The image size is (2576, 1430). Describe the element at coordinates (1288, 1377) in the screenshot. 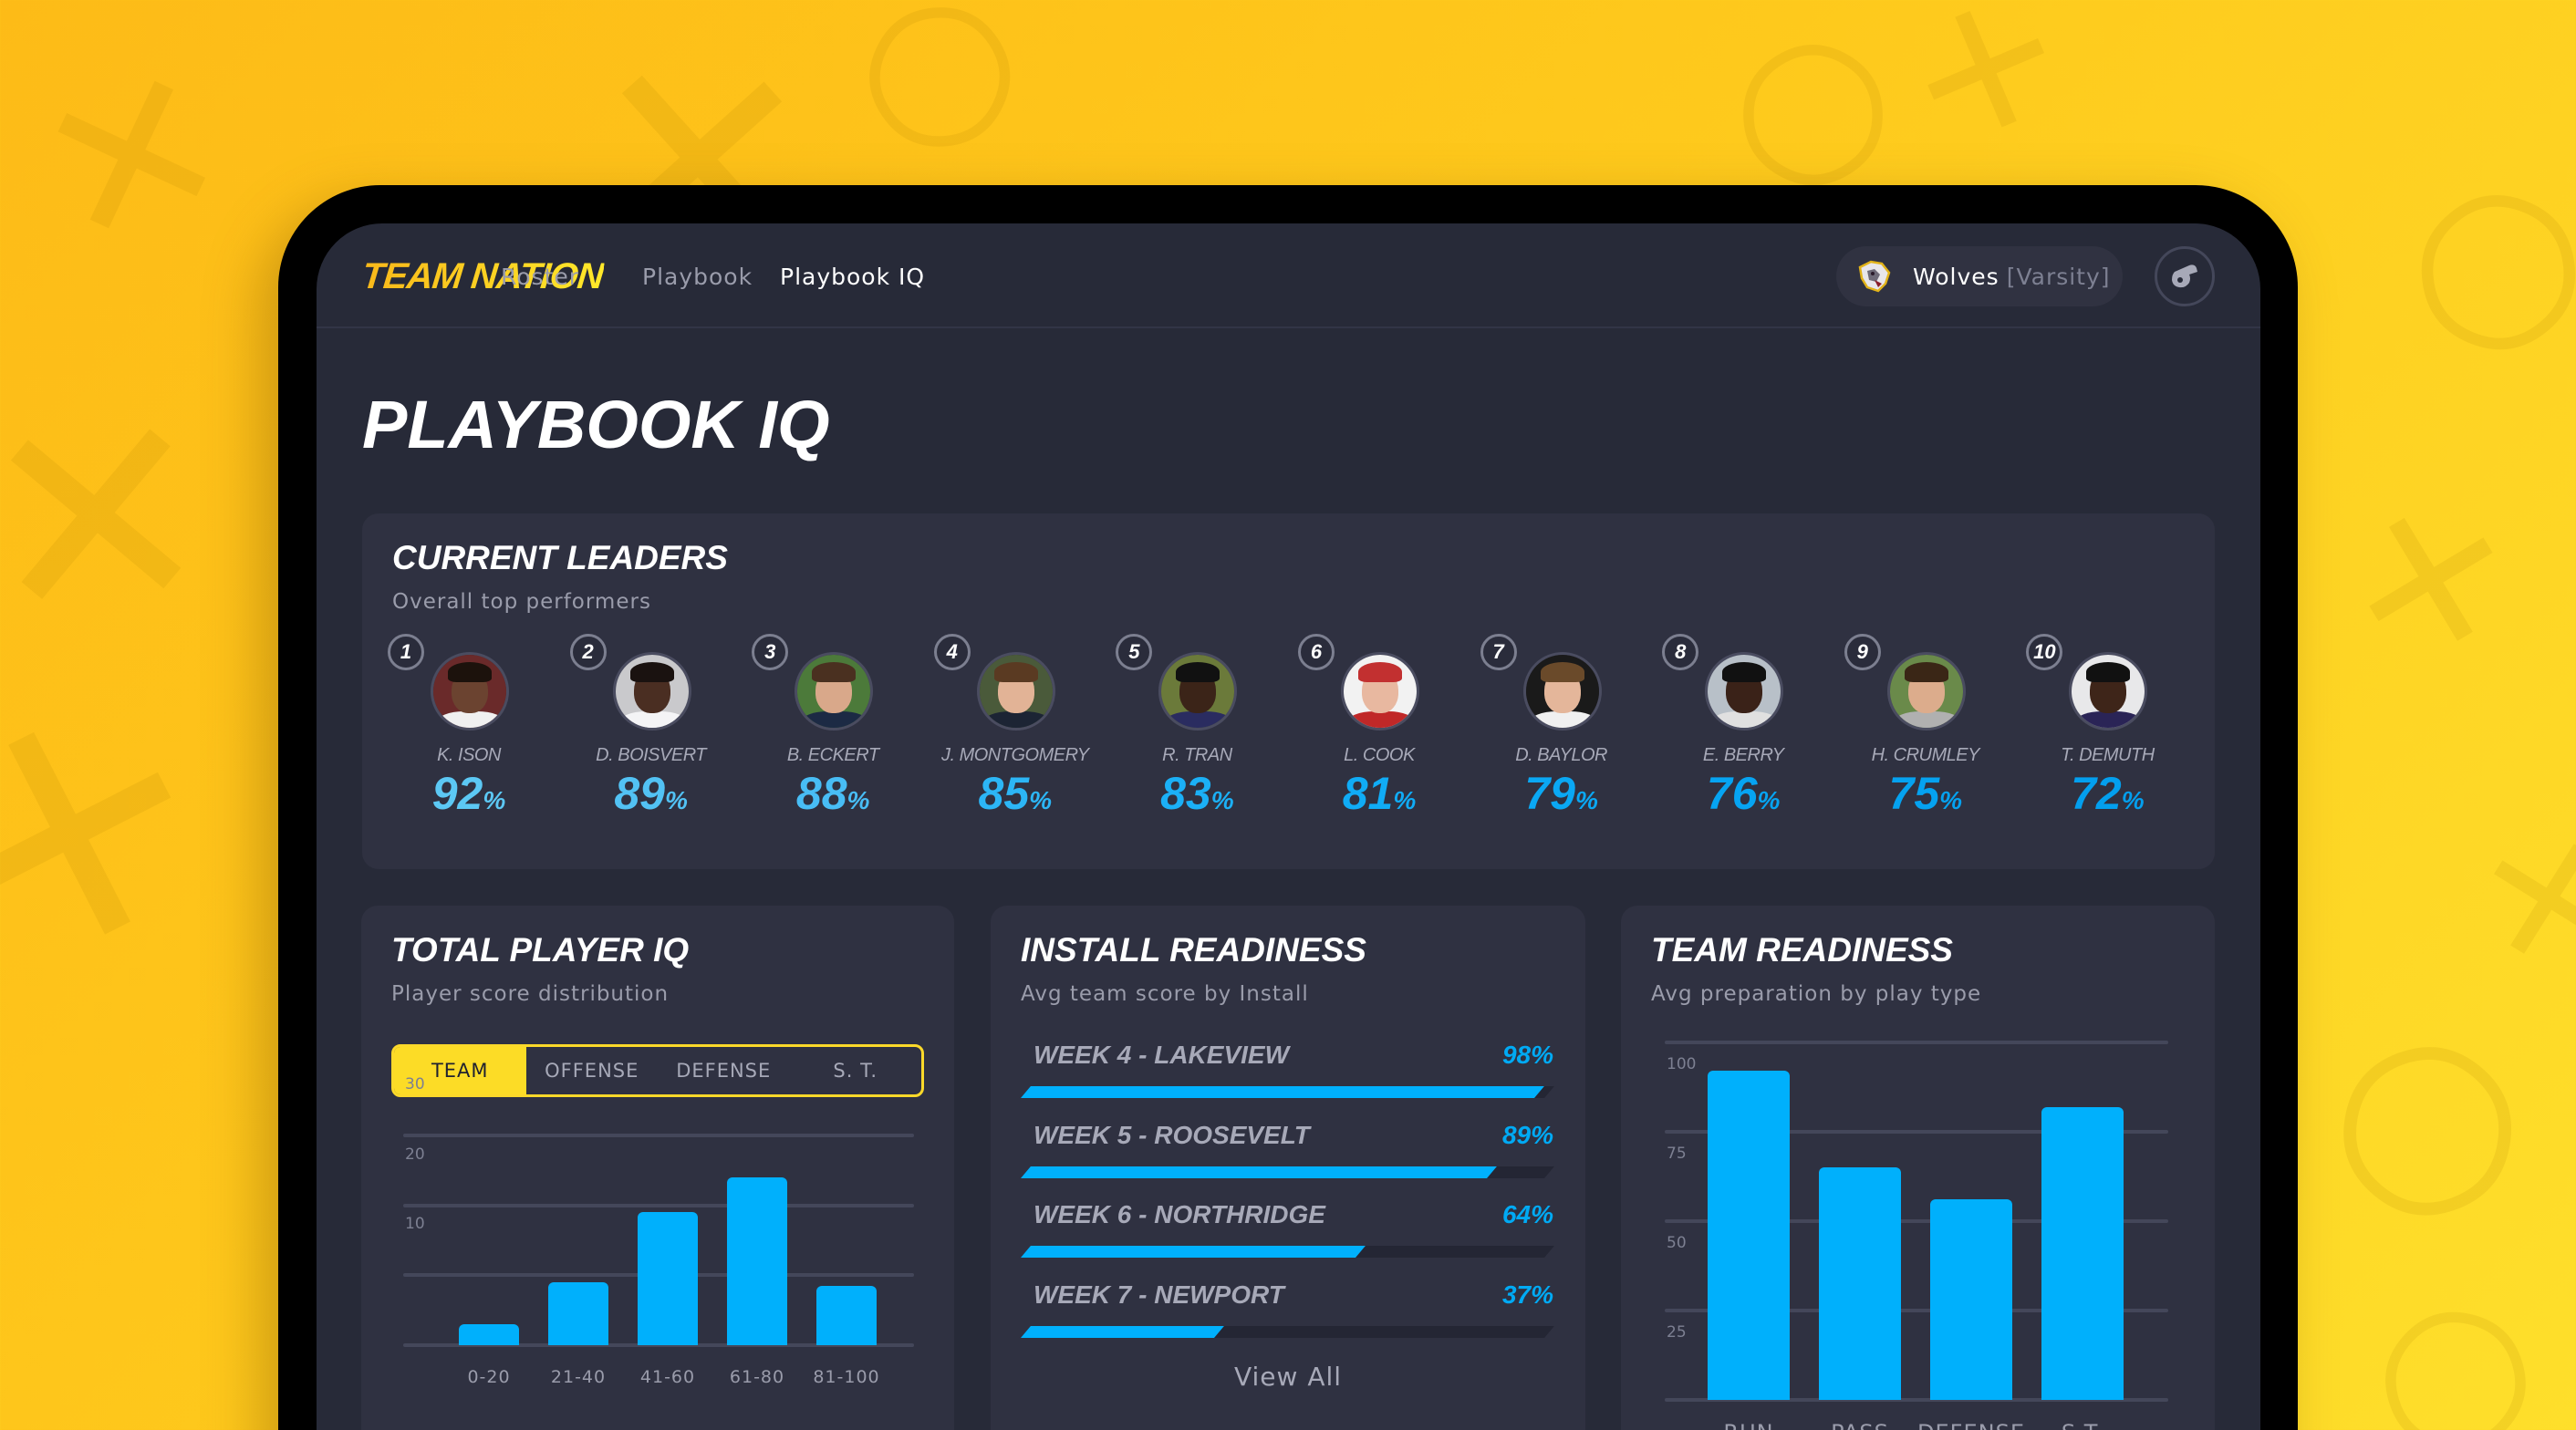

I see `view-all-link: View All` at that location.